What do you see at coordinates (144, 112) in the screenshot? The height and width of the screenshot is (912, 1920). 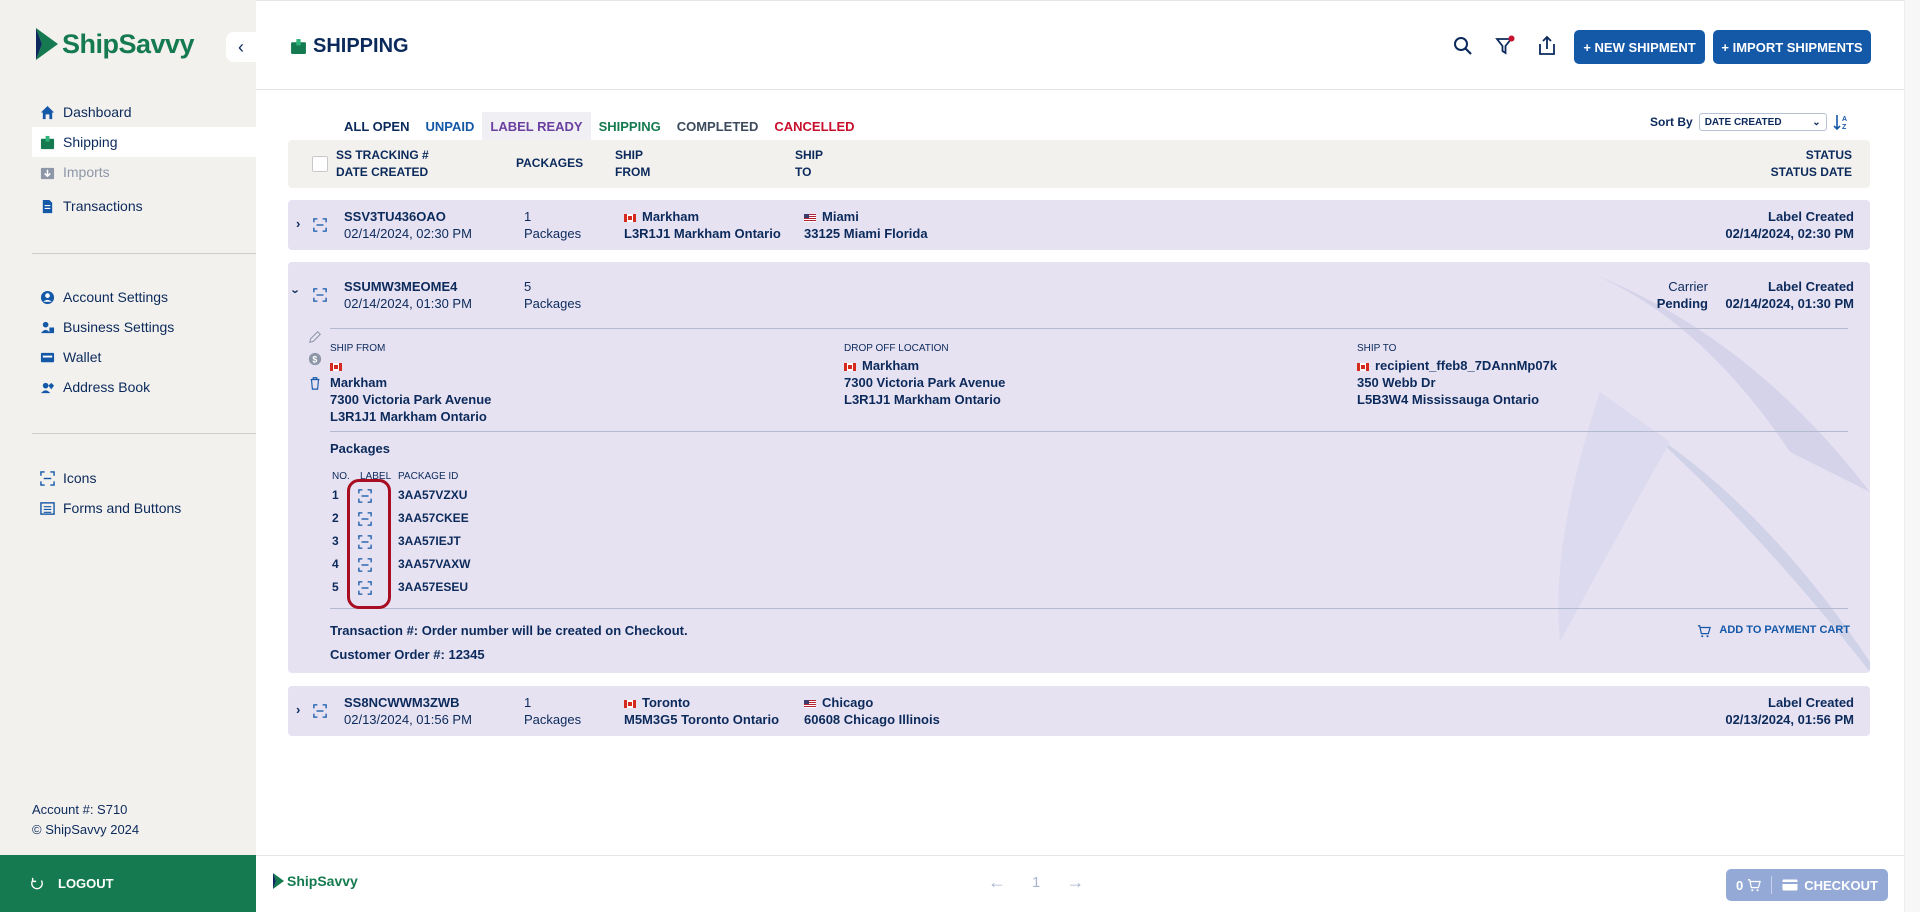 I see `sidebar-item-dashboard: Dashboard` at bounding box center [144, 112].